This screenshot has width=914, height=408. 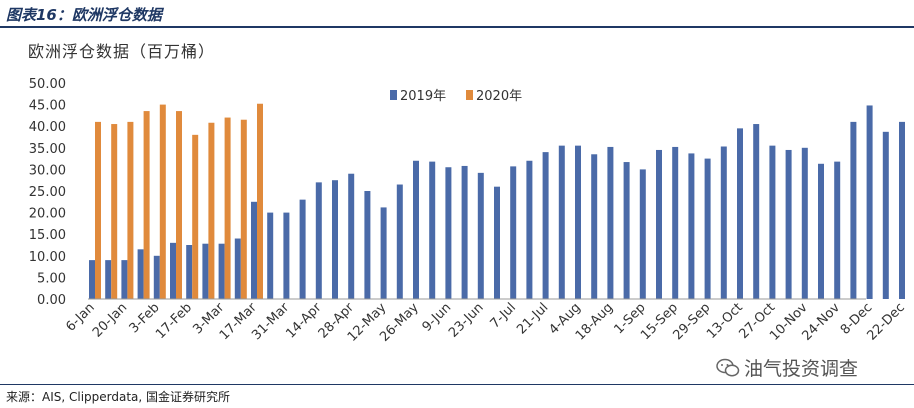 I want to click on x-tick-label: 23-Jun, so click(x=466, y=320).